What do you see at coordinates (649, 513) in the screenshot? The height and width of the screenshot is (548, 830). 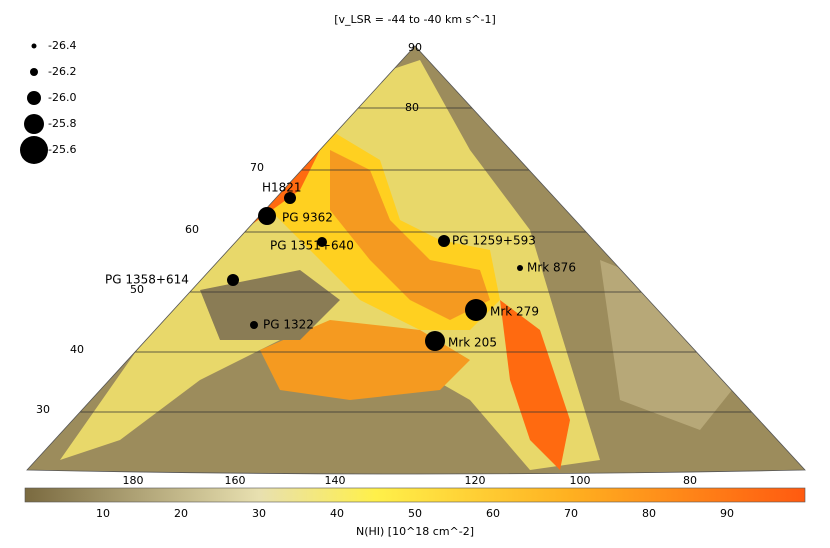 I see `colorbar-tick-label: 80` at bounding box center [649, 513].